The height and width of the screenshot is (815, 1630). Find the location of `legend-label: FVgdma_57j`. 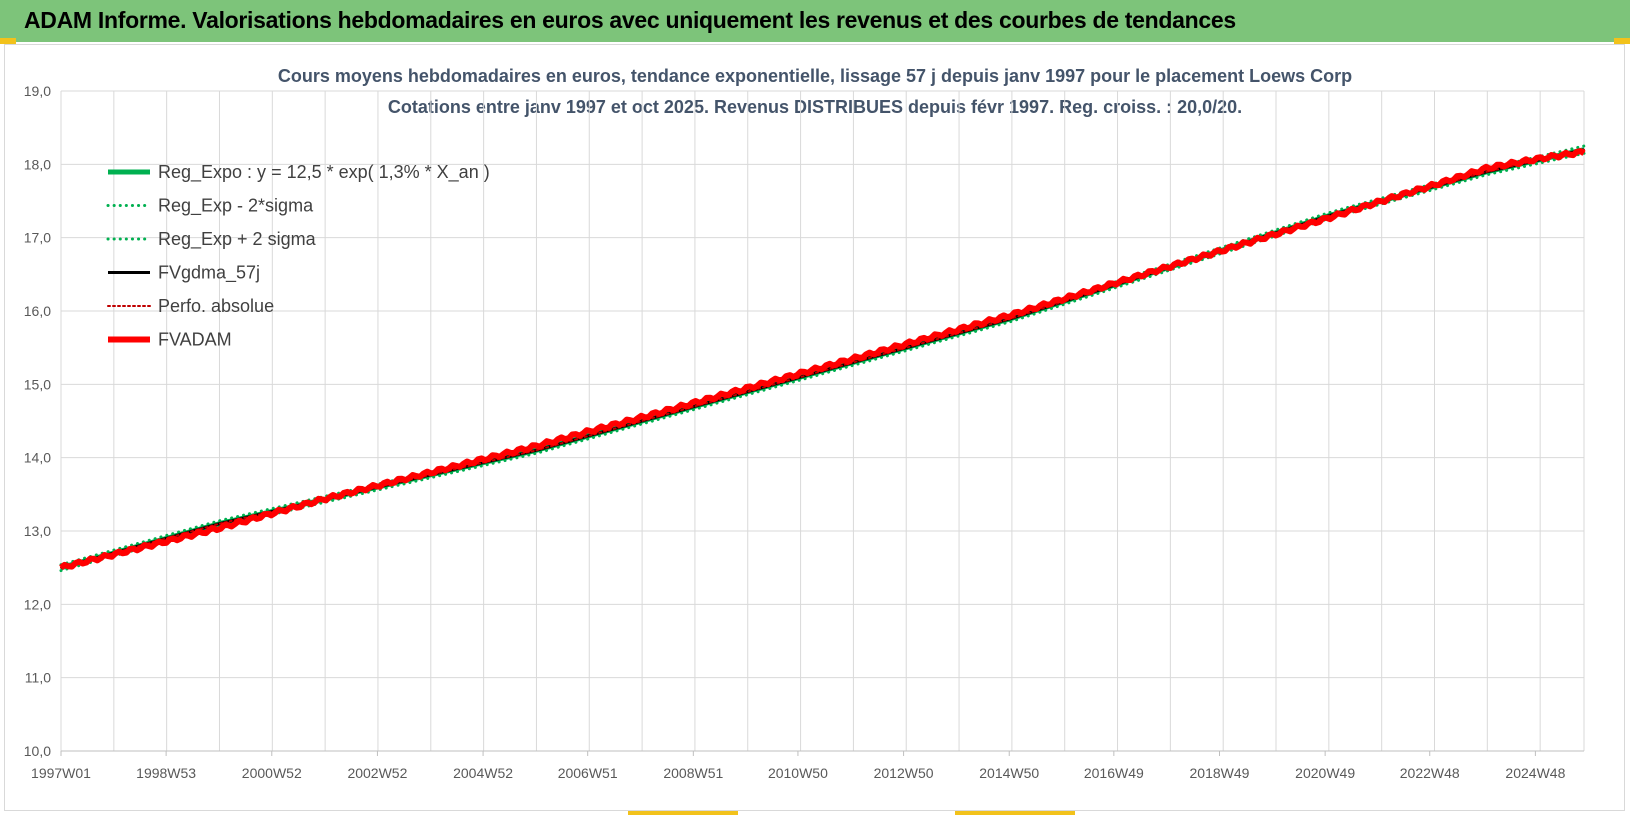

legend-label: FVgdma_57j is located at coordinates (209, 273).